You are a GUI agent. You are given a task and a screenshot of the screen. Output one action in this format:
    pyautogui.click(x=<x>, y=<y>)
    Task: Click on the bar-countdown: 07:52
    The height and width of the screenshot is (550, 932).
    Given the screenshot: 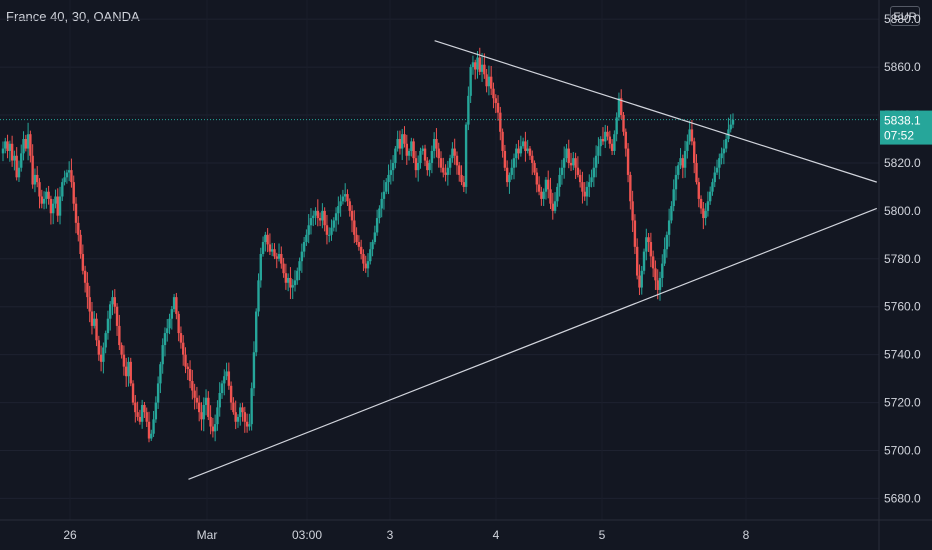 What is the action you would take?
    pyautogui.click(x=899, y=136)
    